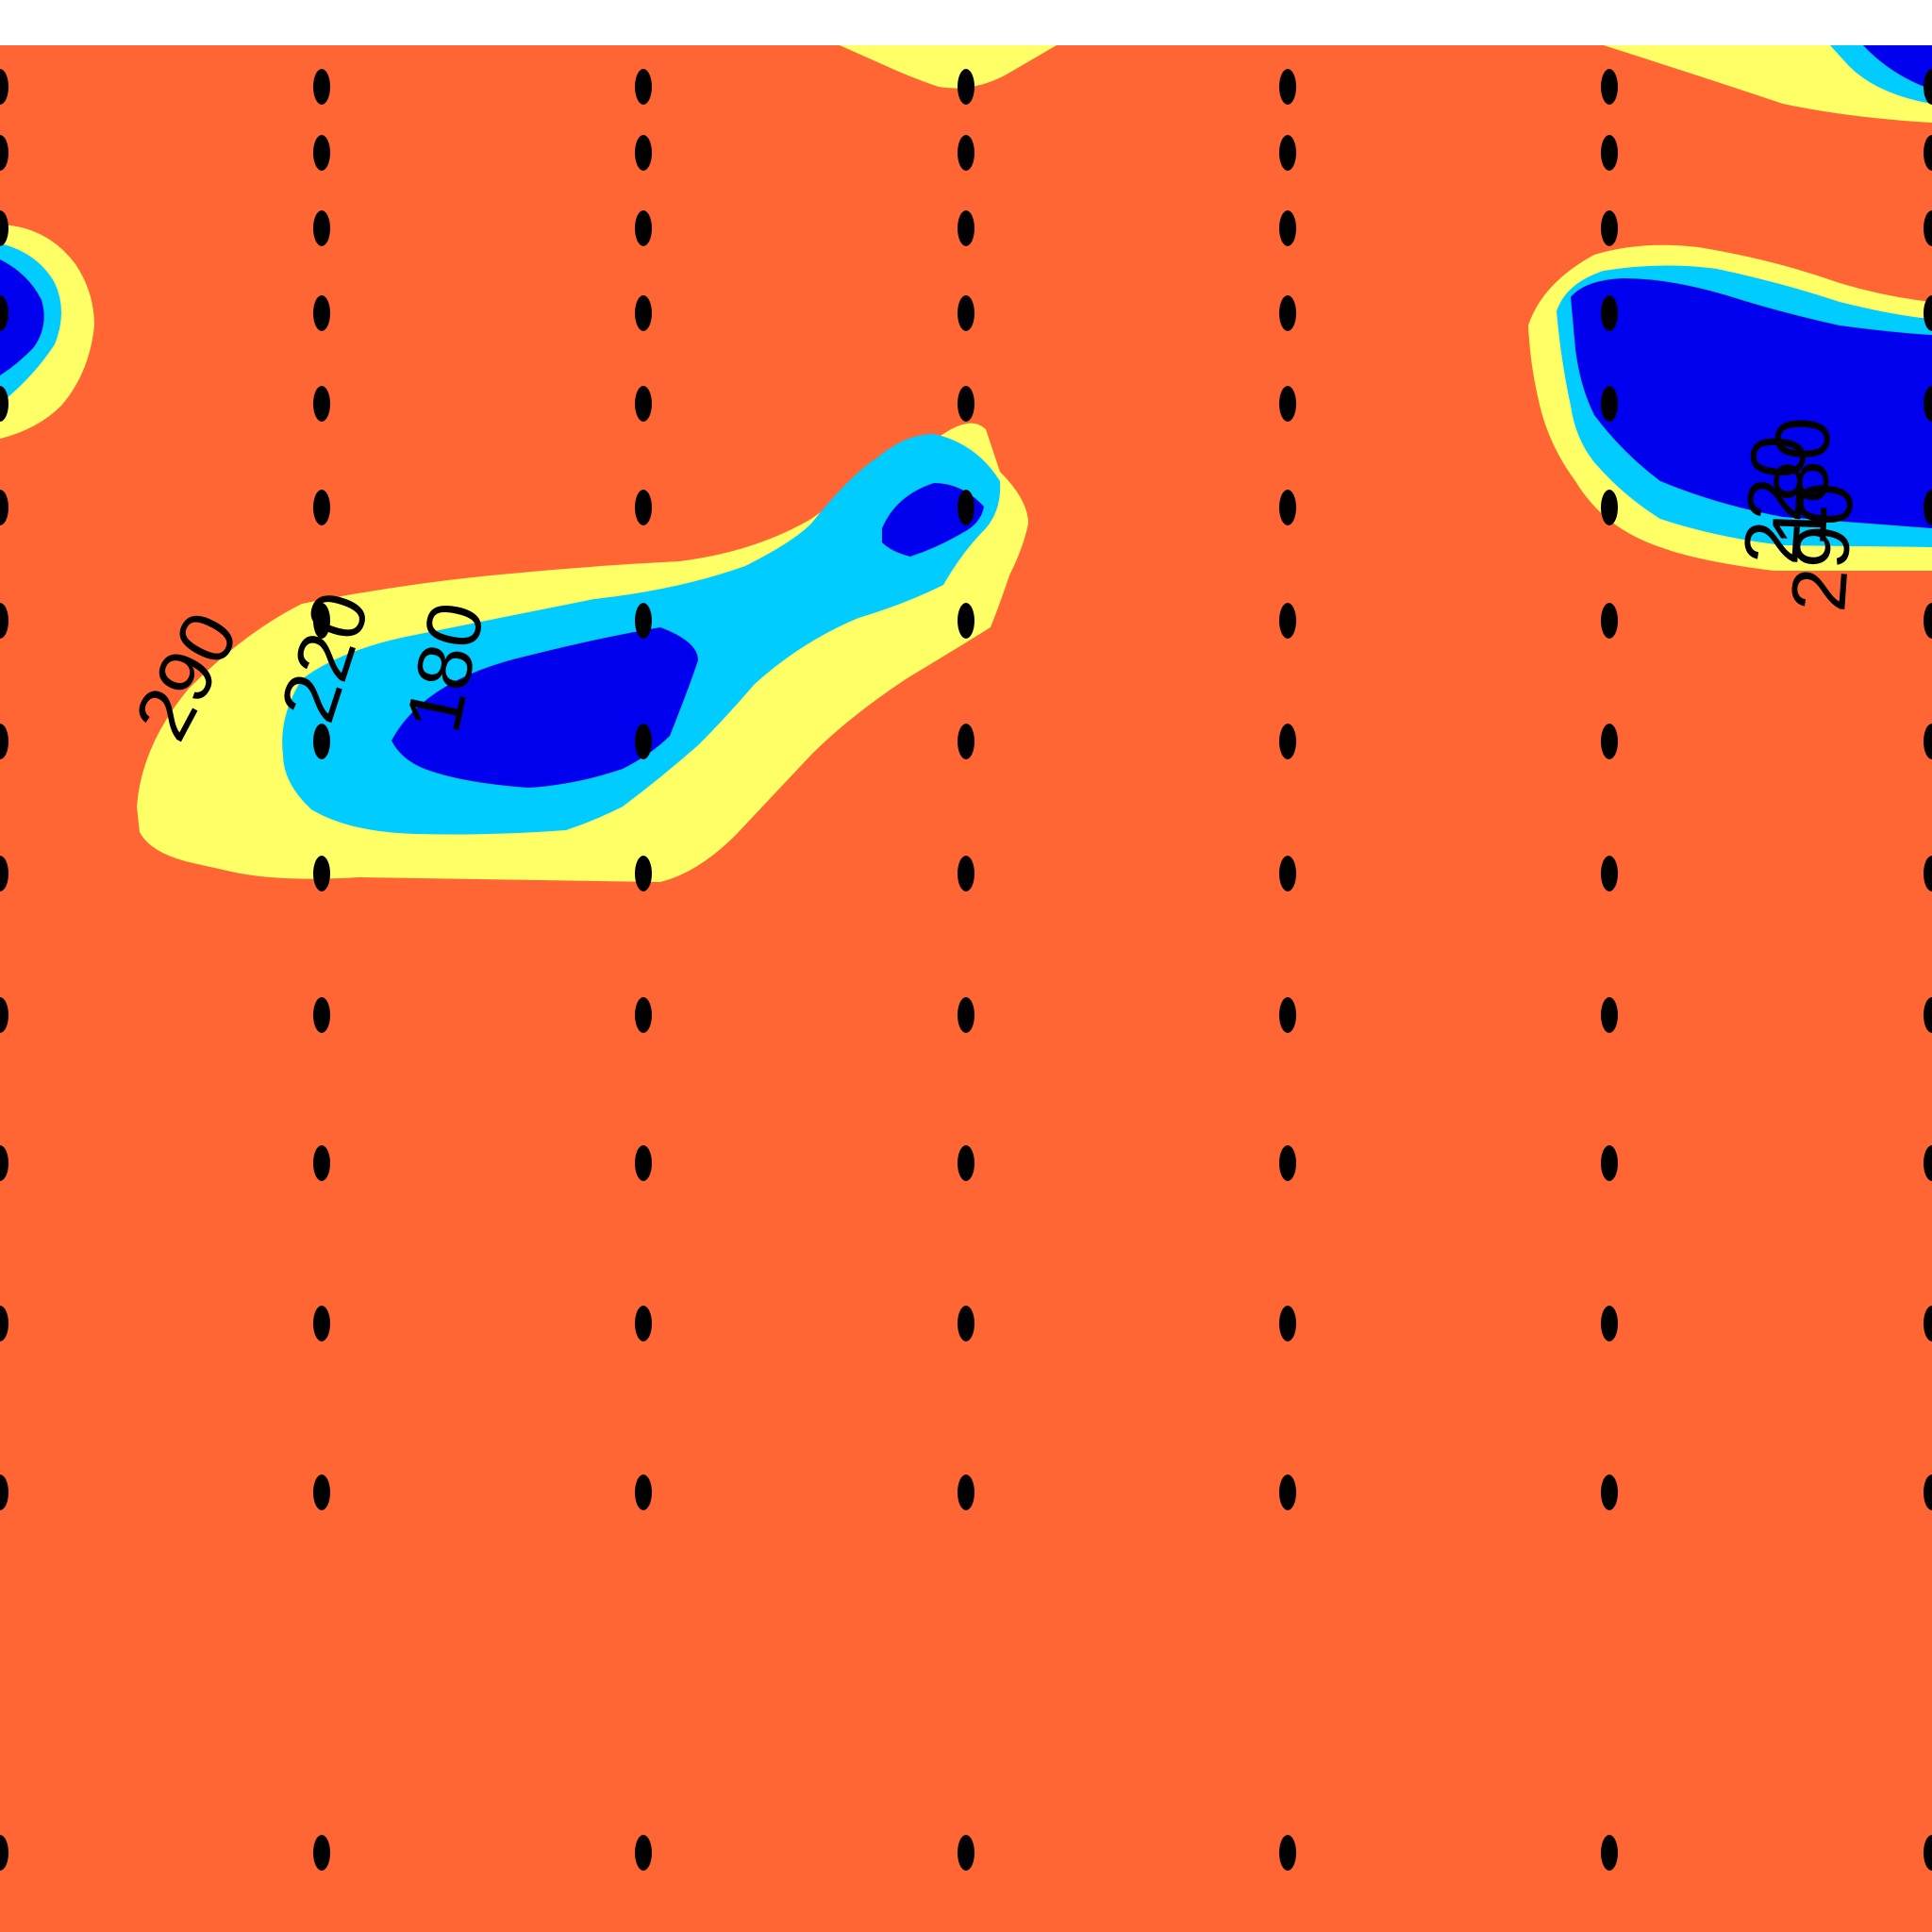 This screenshot has width=1932, height=1932. What do you see at coordinates (4, 313) in the screenshot?
I see `marker-dot-c0-r3` at bounding box center [4, 313].